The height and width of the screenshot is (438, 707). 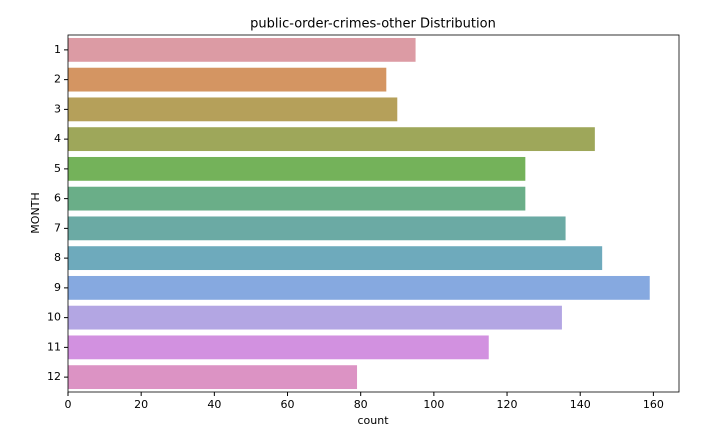 I want to click on x-axis-label: count, so click(x=373, y=420).